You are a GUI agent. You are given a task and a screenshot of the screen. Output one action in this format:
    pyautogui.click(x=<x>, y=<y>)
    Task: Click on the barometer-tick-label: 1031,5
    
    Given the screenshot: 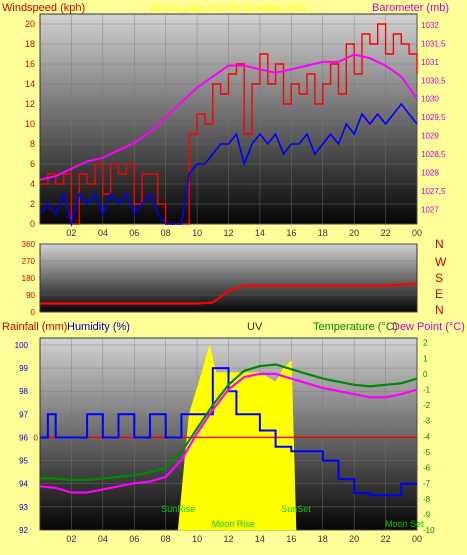 What is the action you would take?
    pyautogui.click(x=433, y=43)
    